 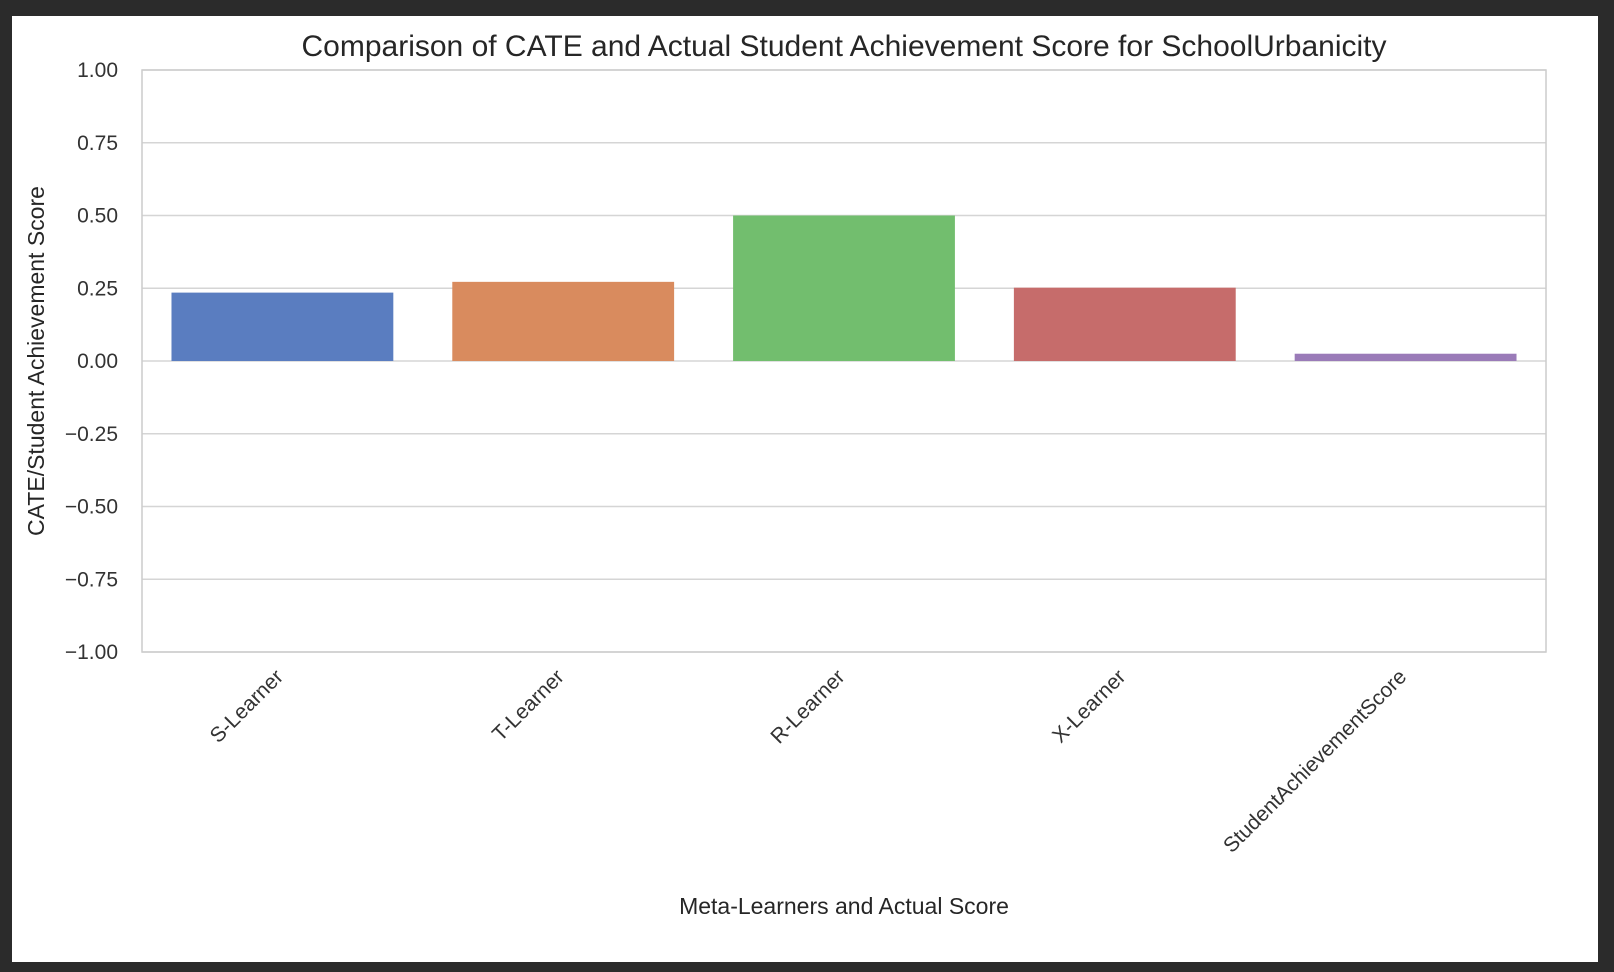 I want to click on y-tick-label: 0.75, so click(x=97, y=143).